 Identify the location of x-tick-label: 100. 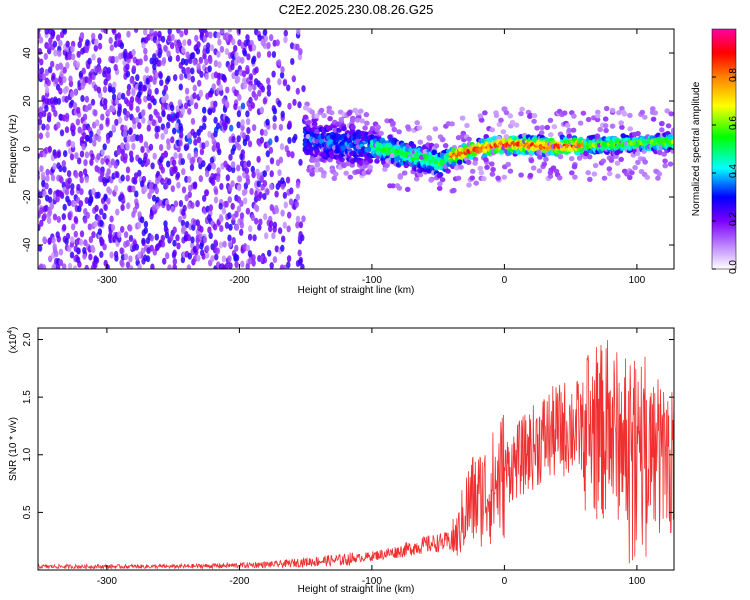
(637, 280).